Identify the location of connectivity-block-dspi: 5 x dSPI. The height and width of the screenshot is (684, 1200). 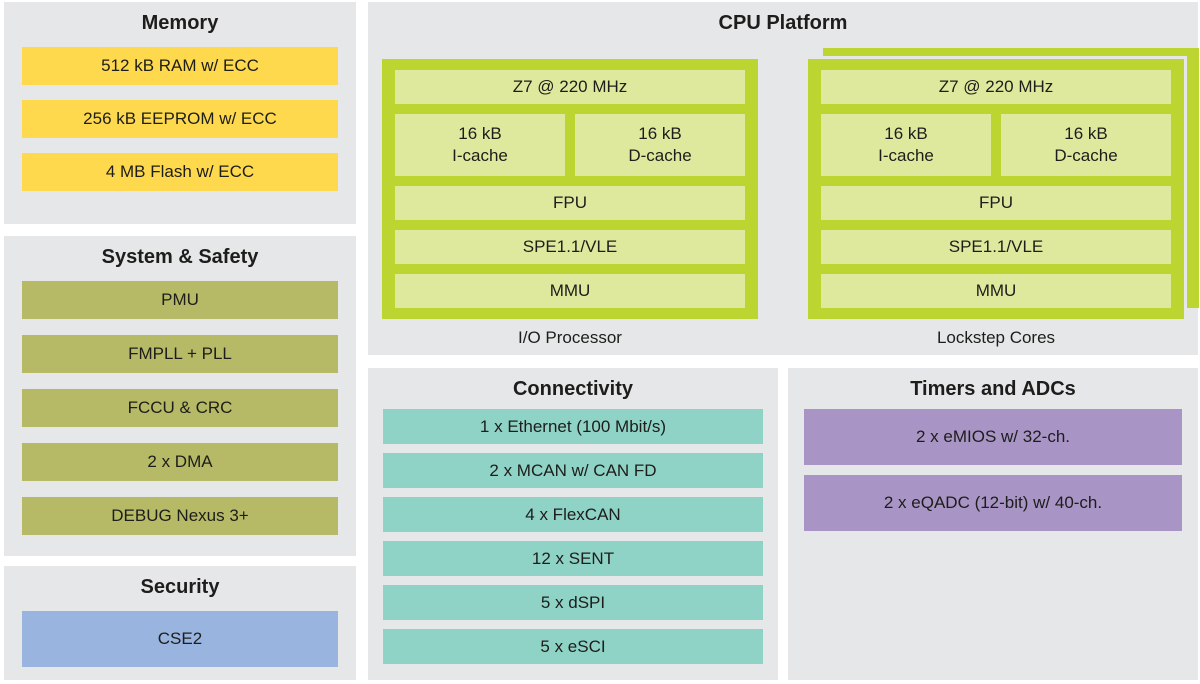
(573, 602).